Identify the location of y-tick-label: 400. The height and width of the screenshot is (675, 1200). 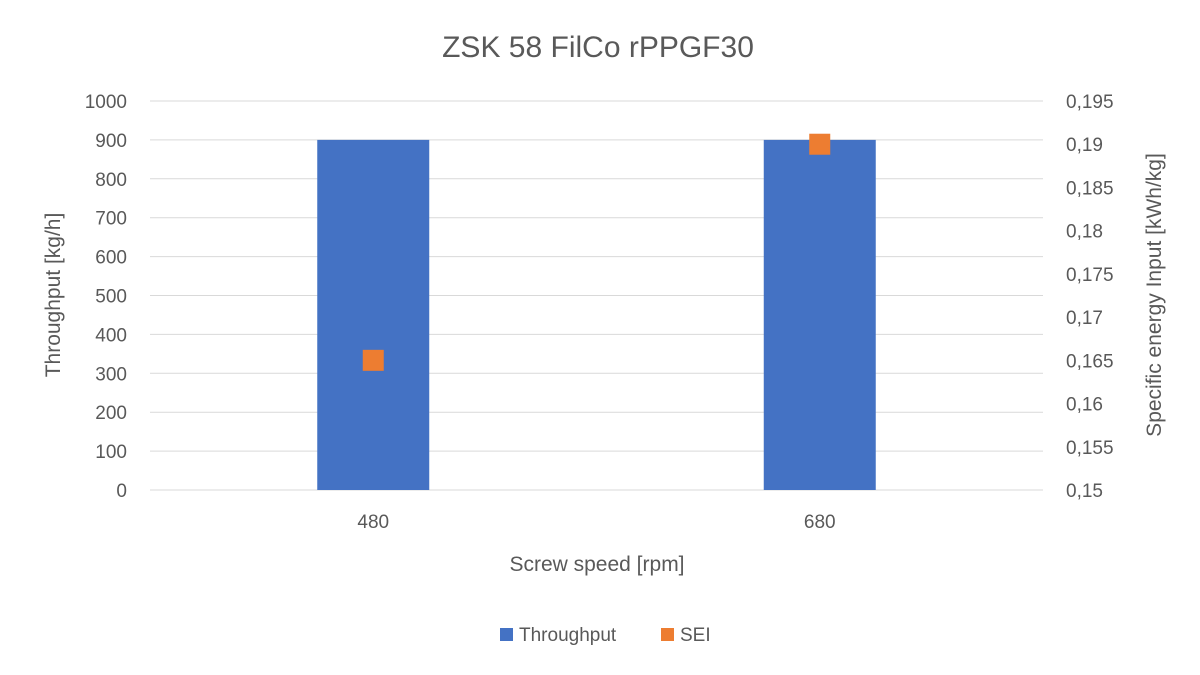
(111, 335).